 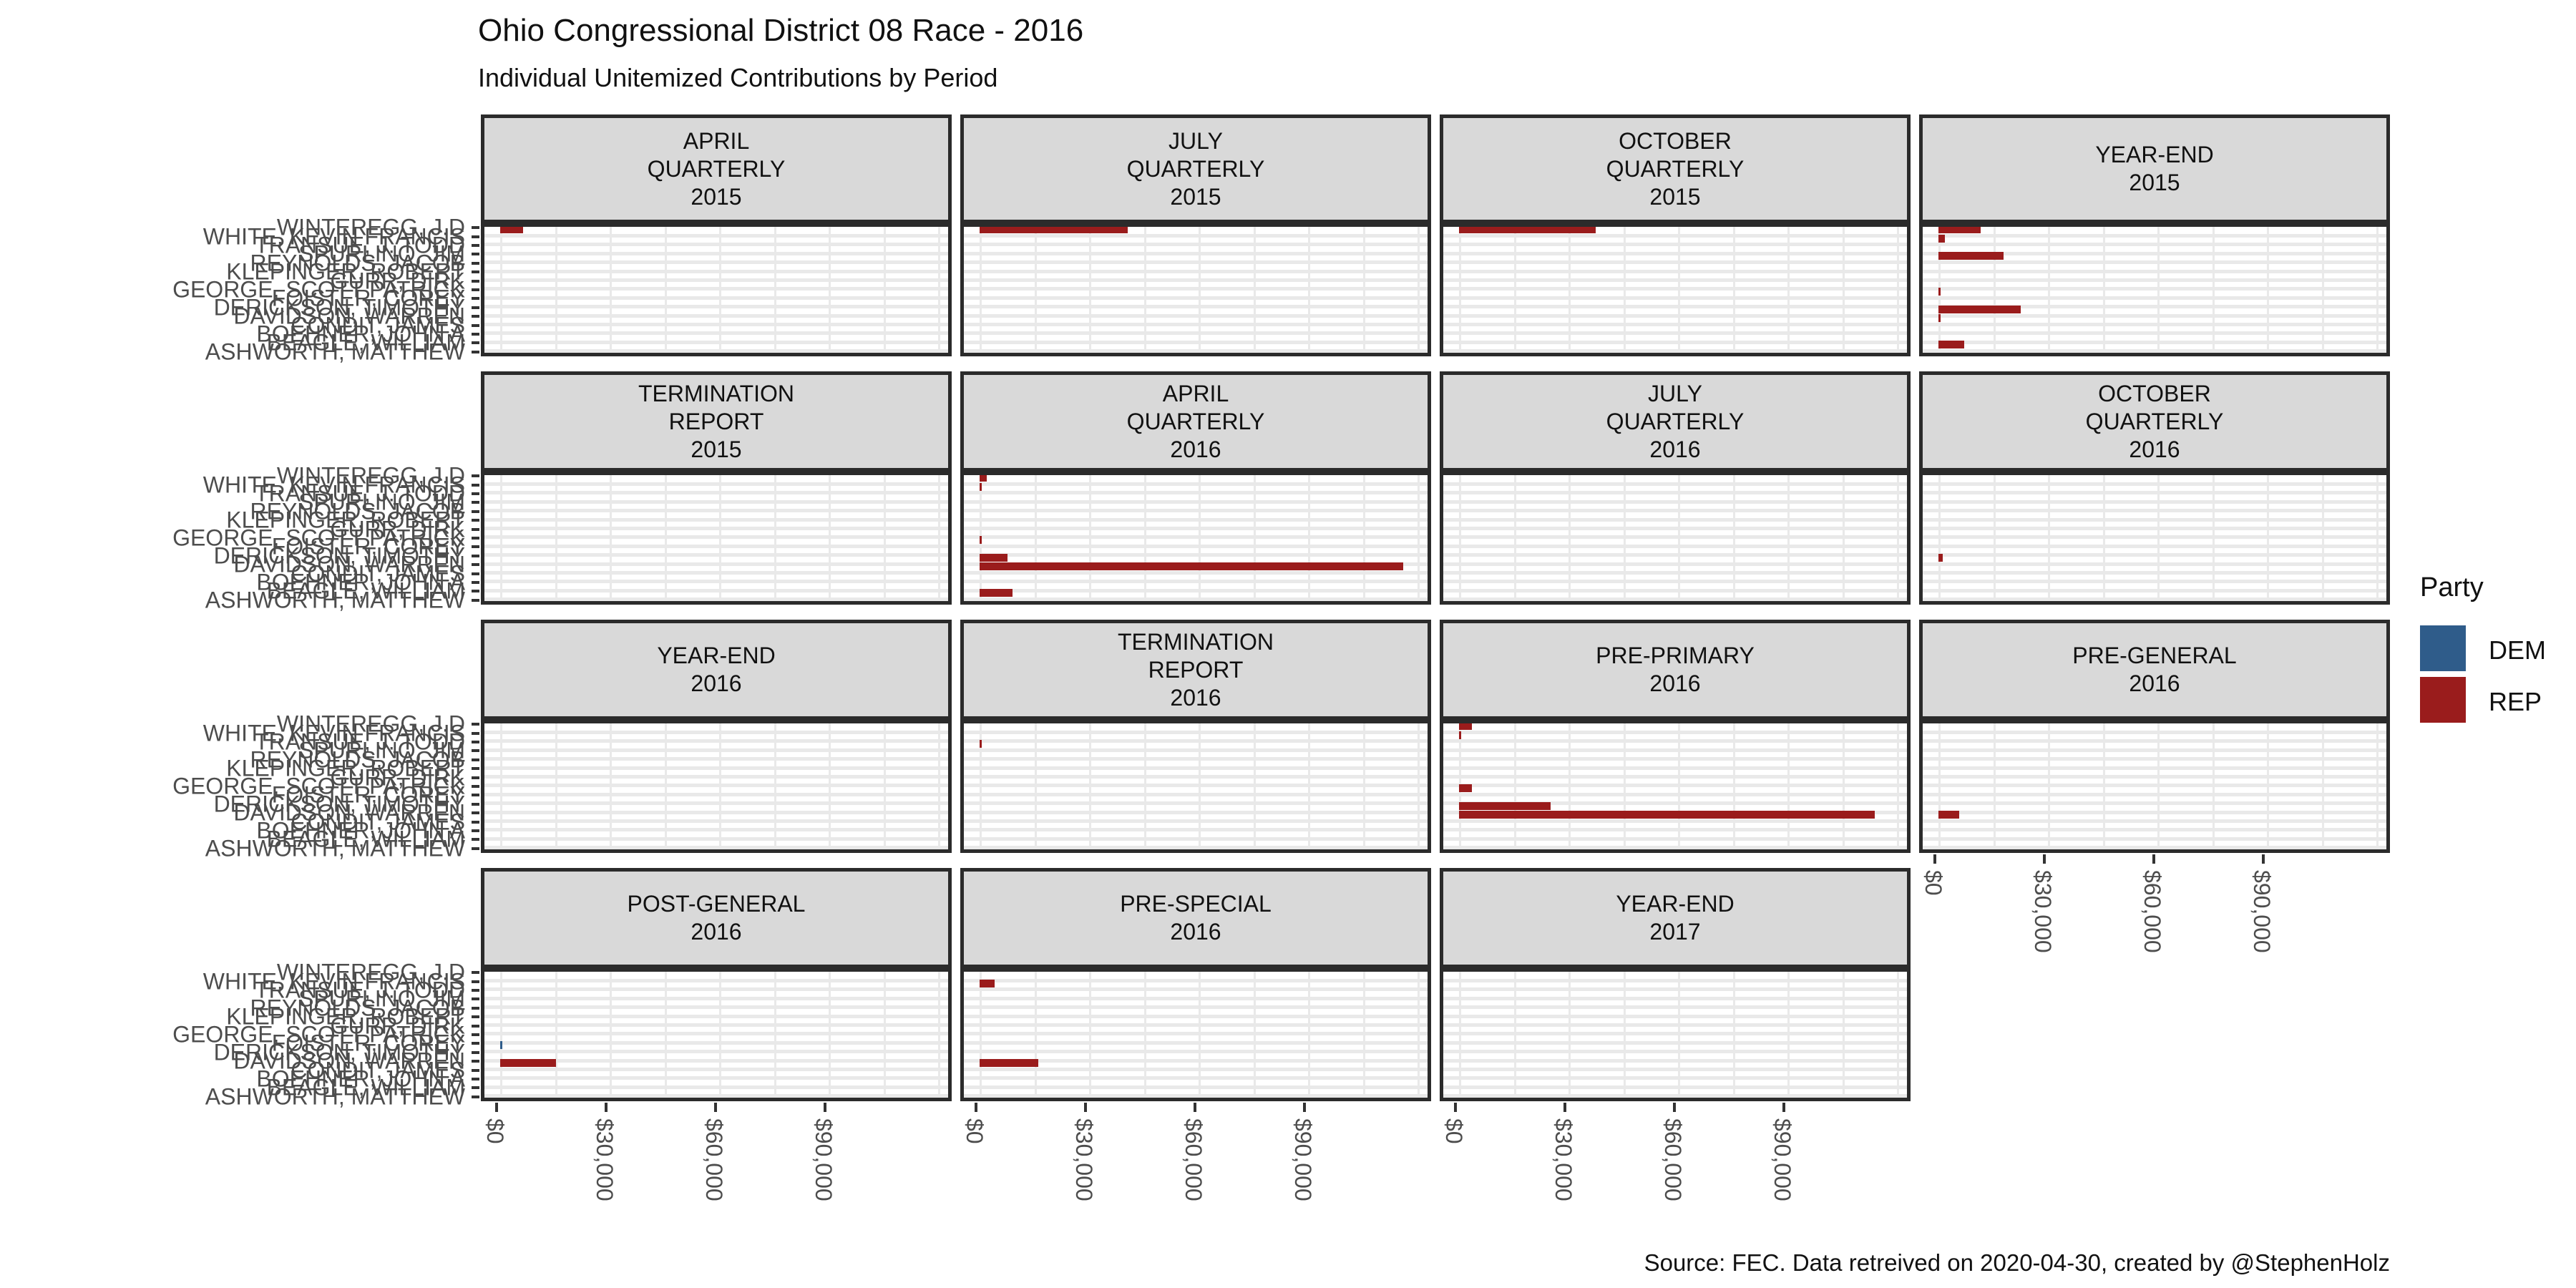 What do you see at coordinates (370, 227) in the screenshot?
I see `y-axis-candidate-label: WINTEREGG, J.D` at bounding box center [370, 227].